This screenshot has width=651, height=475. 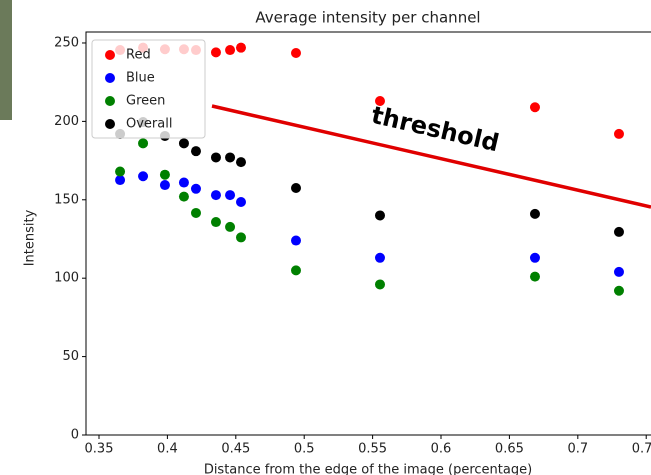 What do you see at coordinates (66, 121) in the screenshot?
I see `y-tick-label: 200` at bounding box center [66, 121].